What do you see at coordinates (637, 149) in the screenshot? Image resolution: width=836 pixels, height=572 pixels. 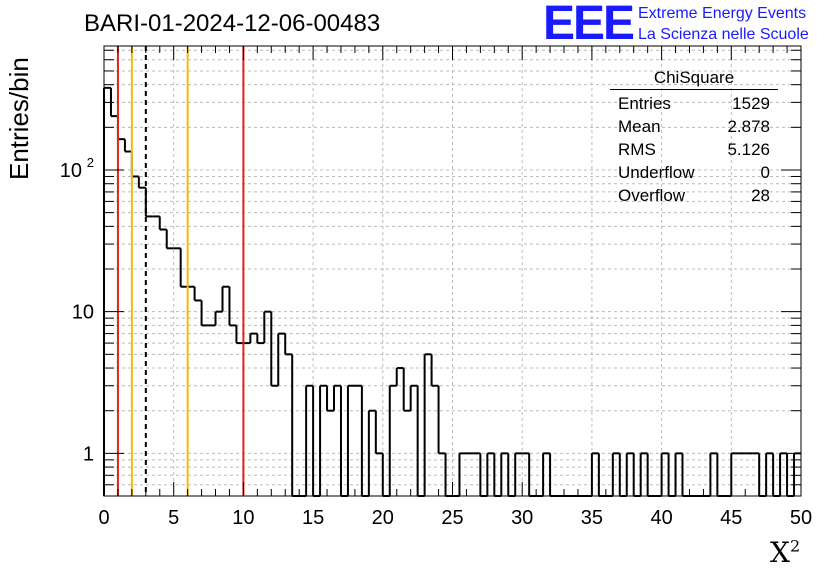 I see `stats-label: RMS` at bounding box center [637, 149].